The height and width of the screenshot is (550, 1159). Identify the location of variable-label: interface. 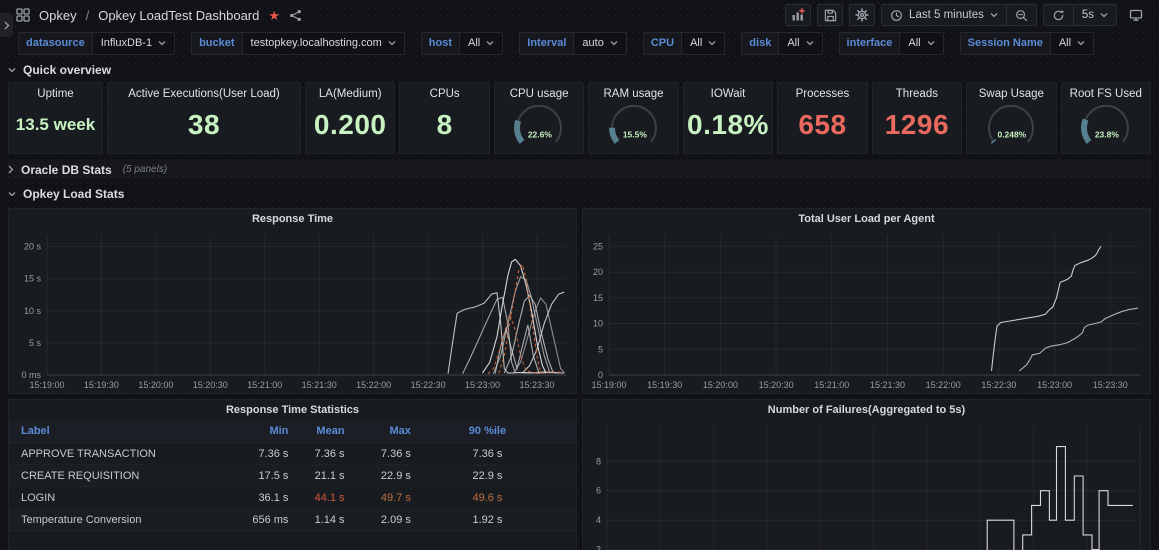
(869, 43).